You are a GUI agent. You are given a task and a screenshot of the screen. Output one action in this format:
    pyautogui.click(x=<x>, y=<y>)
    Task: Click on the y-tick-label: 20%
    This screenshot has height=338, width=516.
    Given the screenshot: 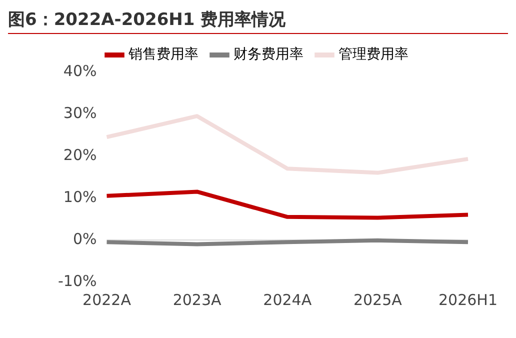 What is the action you would take?
    pyautogui.click(x=80, y=155)
    